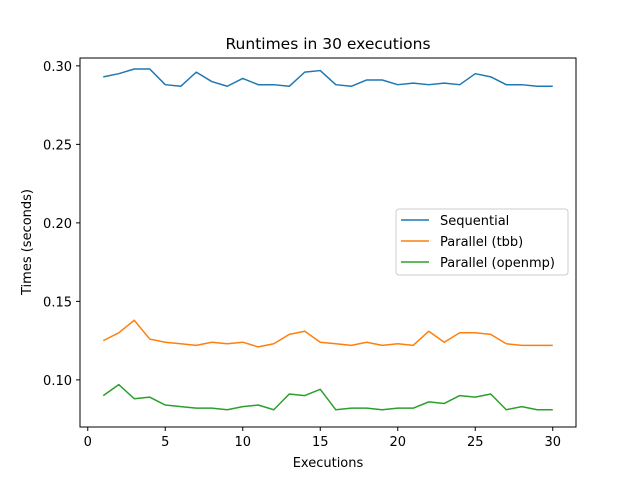  Describe the element at coordinates (27, 242) in the screenshot. I see `y-axis-label: Times (seconds)` at that location.